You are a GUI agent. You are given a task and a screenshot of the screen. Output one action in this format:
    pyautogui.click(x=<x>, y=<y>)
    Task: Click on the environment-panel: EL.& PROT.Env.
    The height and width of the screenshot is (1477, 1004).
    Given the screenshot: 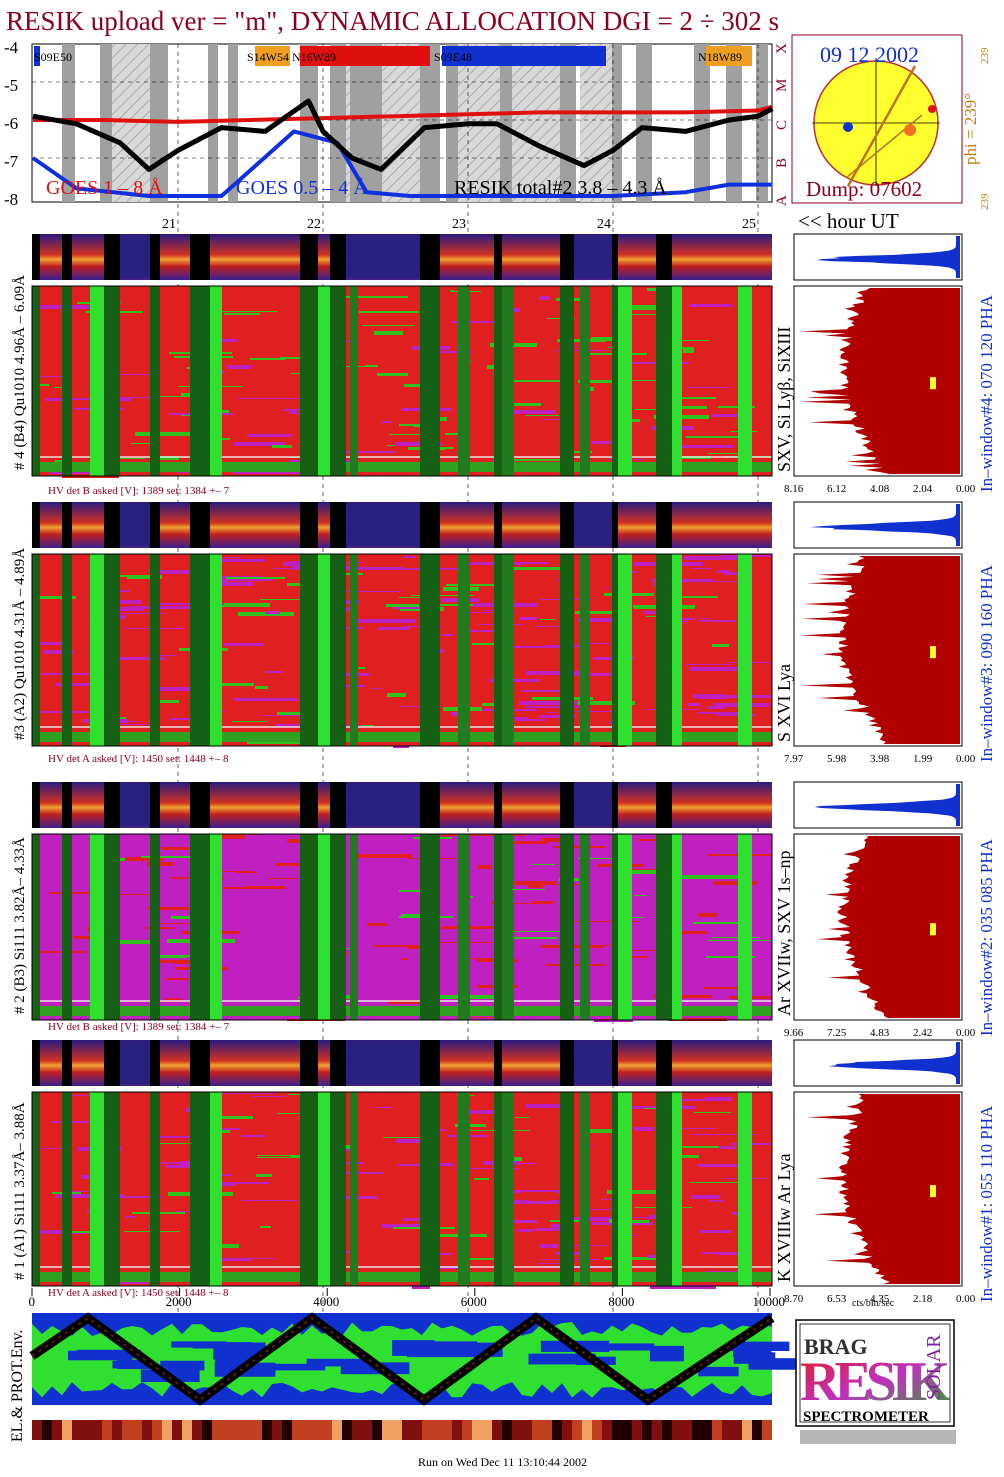 What is the action you would take?
    pyautogui.click(x=408, y=1377)
    